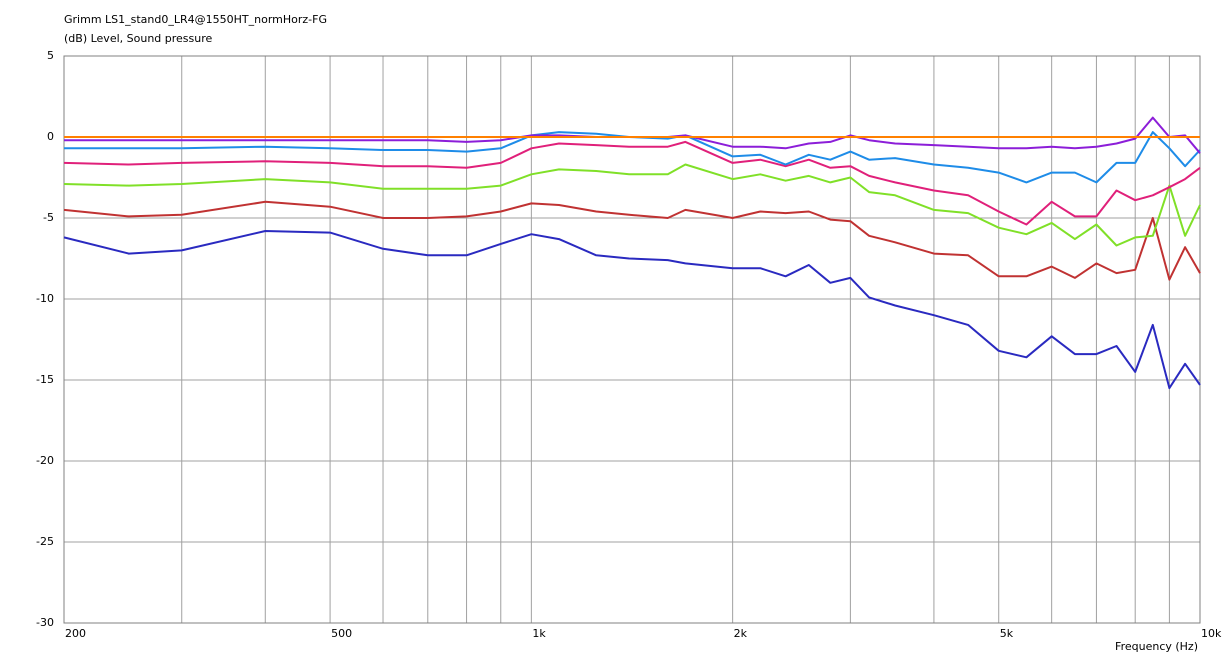 The image size is (1222, 662). I want to click on y-tick-label: -30, so click(45, 622).